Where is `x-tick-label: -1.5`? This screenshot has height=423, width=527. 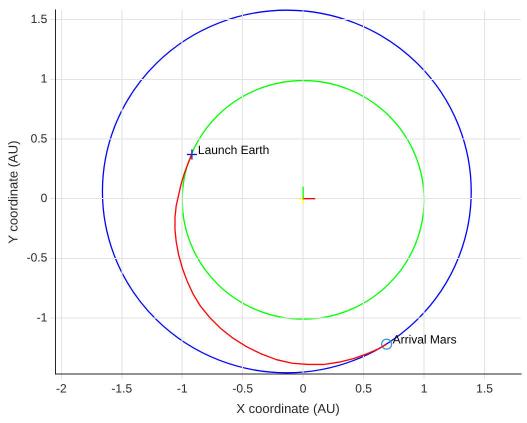 x-tick-label: -1.5 is located at coordinates (121, 389).